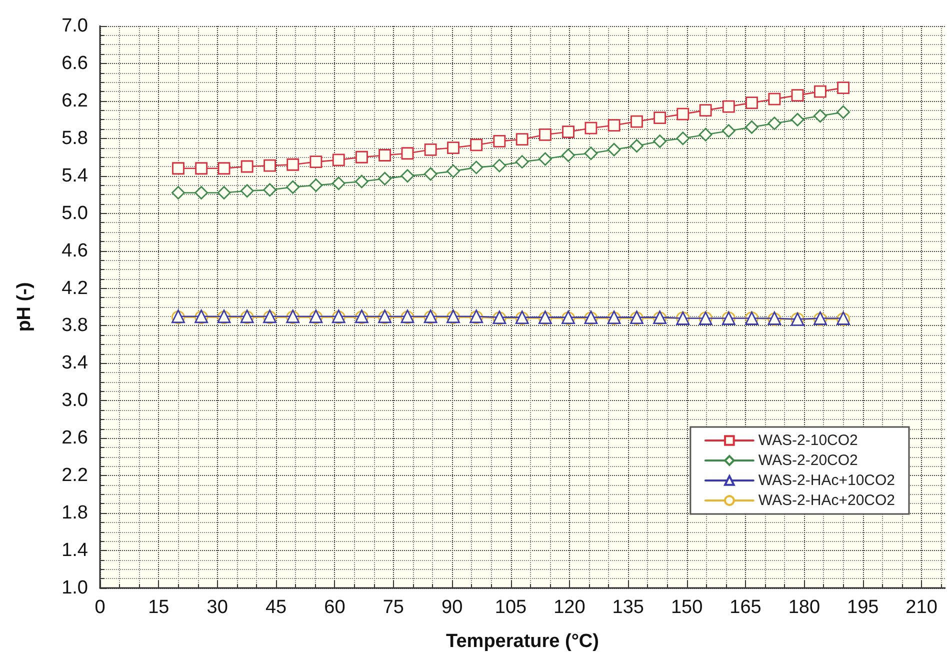 This screenshot has height=664, width=947. Describe the element at coordinates (75, 438) in the screenshot. I see `y-tick-label: 2.6` at that location.